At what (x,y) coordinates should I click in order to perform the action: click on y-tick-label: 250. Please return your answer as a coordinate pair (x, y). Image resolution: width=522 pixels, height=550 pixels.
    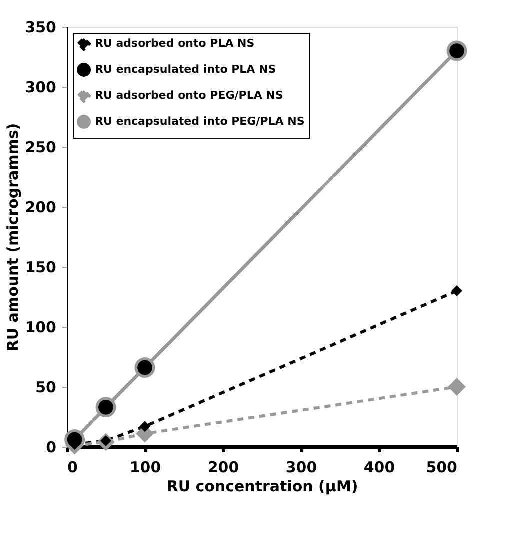
    Looking at the image, I should click on (40, 147).